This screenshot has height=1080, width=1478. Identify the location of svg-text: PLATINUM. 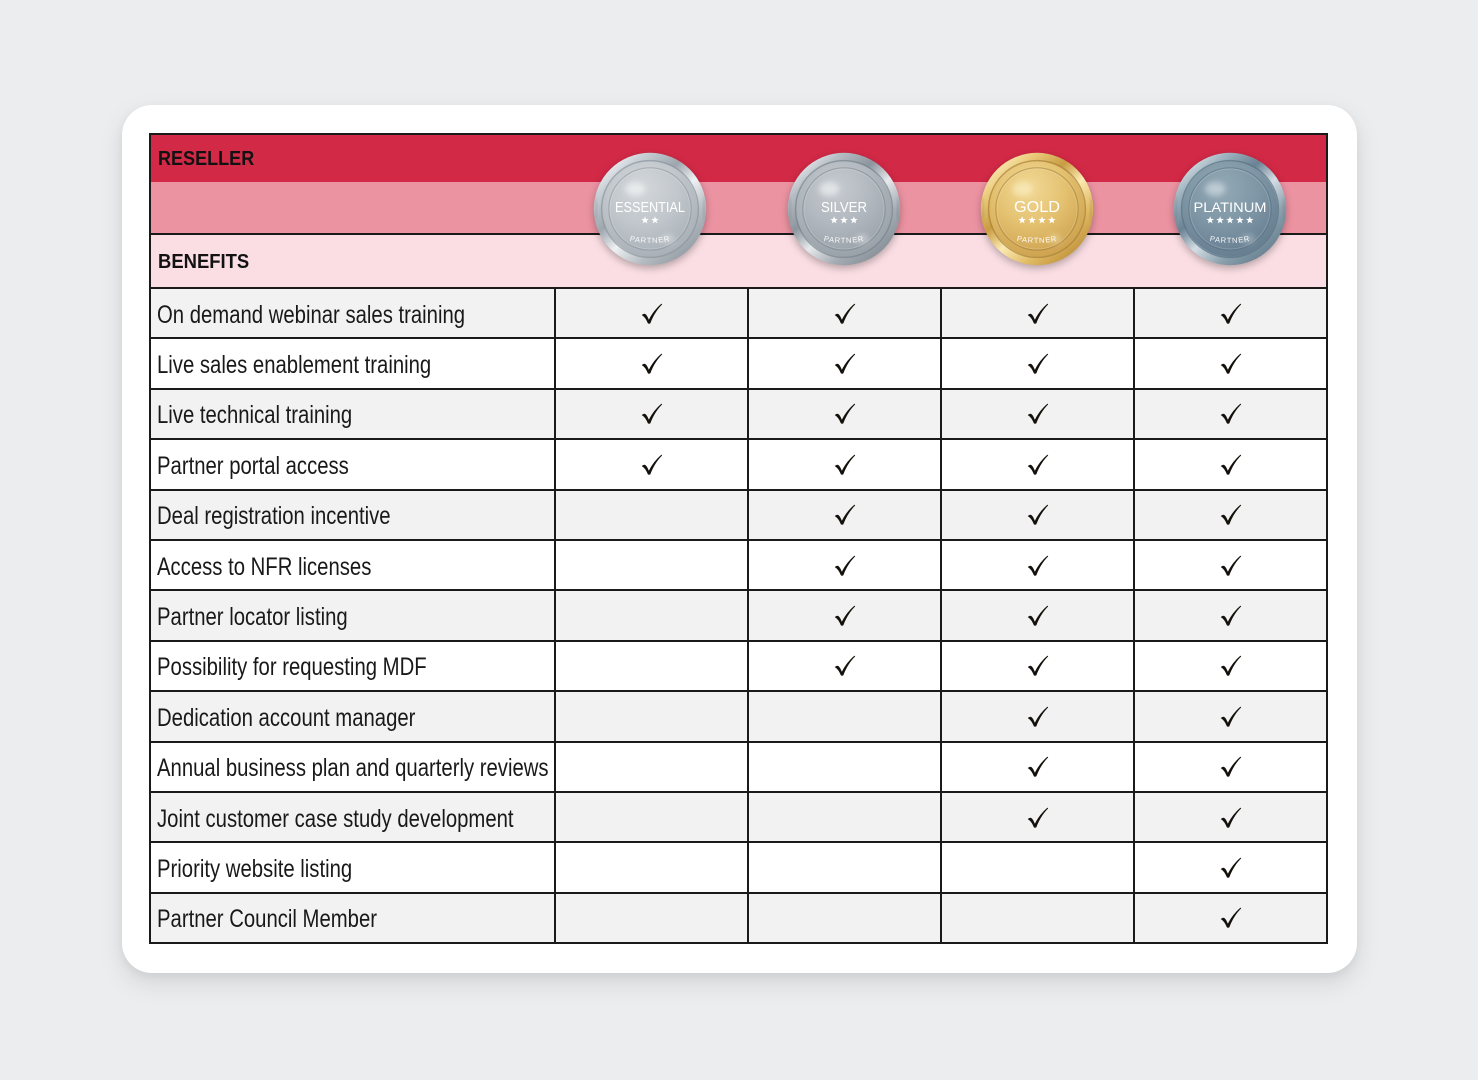
(1229, 208).